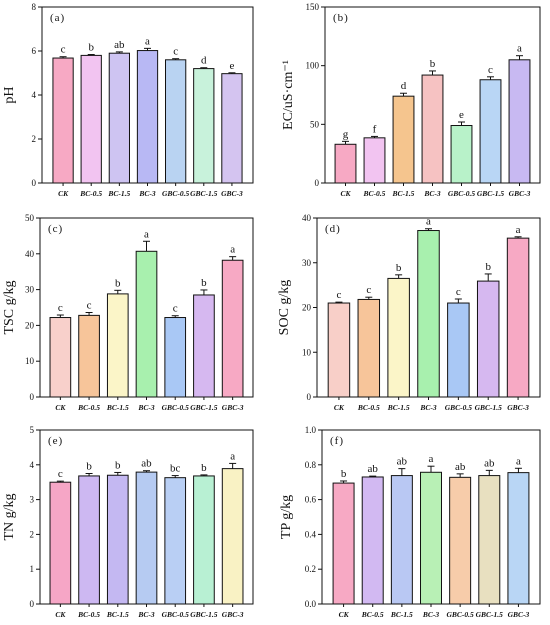 Image resolution: width=550 pixels, height=625 pixels. I want to click on y-tick-label: 4, so click(32, 465).